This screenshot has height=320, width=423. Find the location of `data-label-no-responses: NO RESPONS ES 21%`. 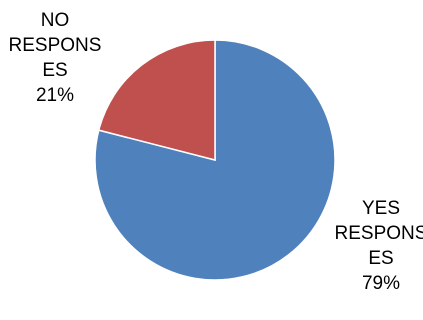

data-label-no-responses: NO RESPONS ES 21% is located at coordinates (55, 58).